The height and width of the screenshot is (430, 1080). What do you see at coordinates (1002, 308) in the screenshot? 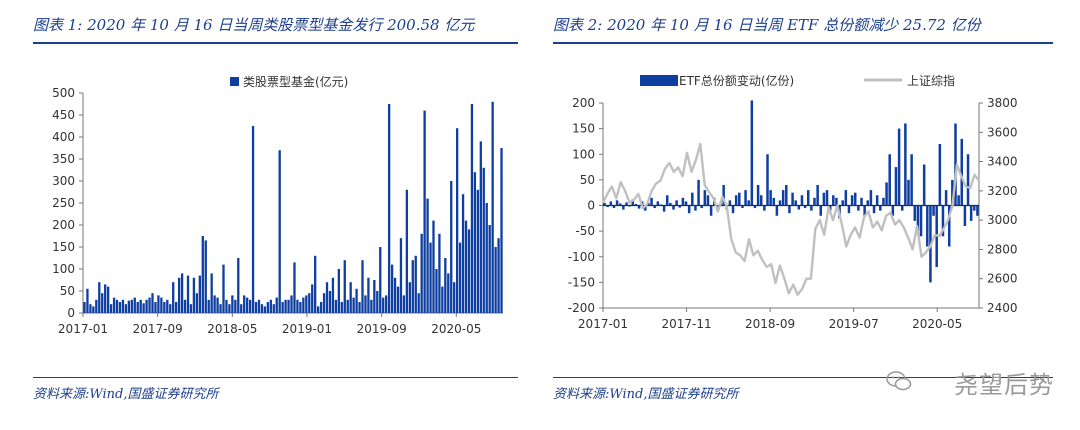
I see `y-tick-label-right: 2400` at bounding box center [1002, 308].